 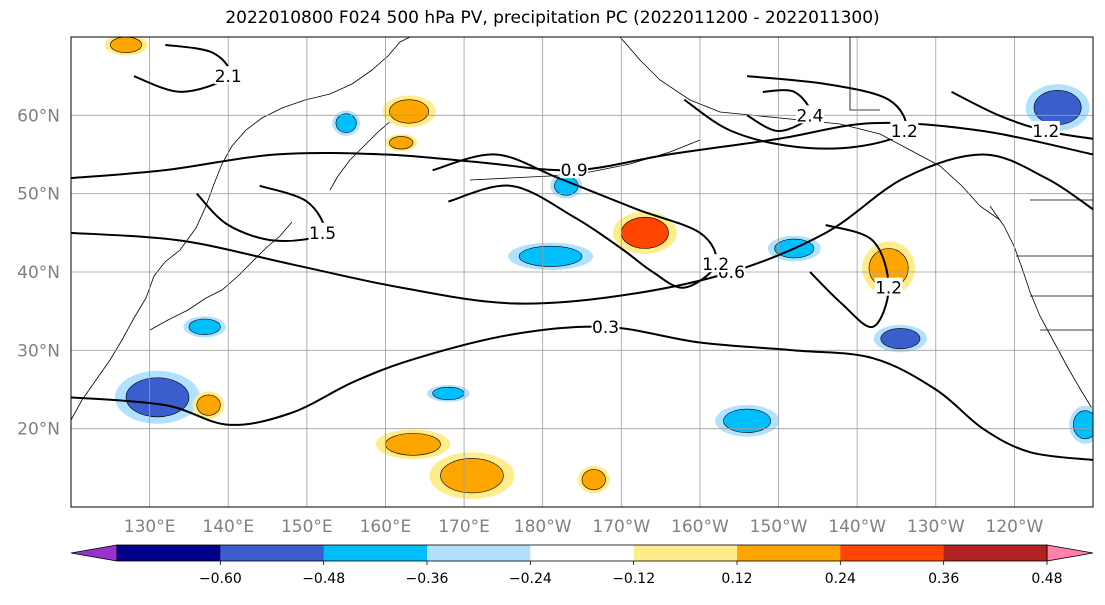 What do you see at coordinates (530, 579) in the screenshot?
I see `colorbar-tick-label: −0.24` at bounding box center [530, 579].